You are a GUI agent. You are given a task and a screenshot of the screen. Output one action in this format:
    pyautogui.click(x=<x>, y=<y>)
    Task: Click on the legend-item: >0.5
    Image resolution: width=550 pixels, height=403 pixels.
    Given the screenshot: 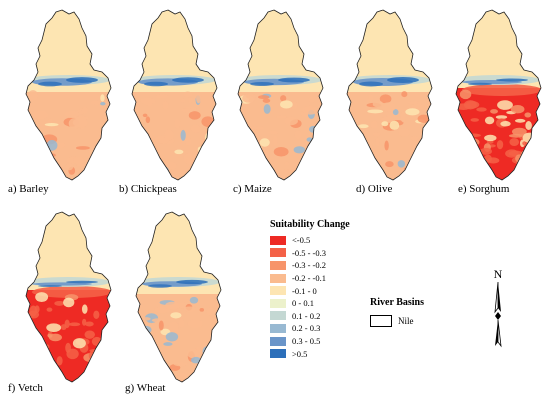 What is the action you would take?
    pyautogui.click(x=310, y=353)
    